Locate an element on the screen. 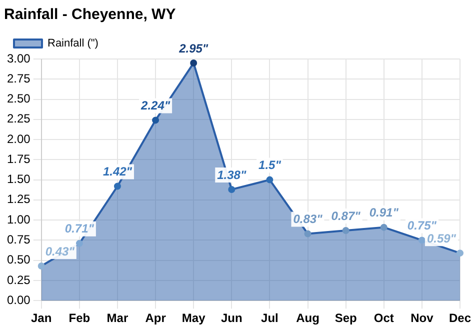  data-label: 0.43" is located at coordinates (60, 251).